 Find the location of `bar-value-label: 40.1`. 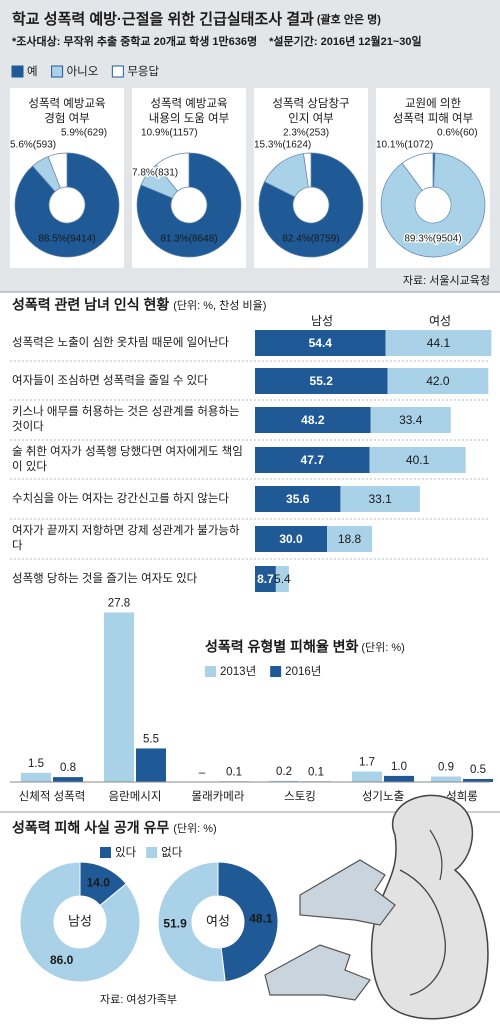

bar-value-label: 40.1 is located at coordinates (418, 460).